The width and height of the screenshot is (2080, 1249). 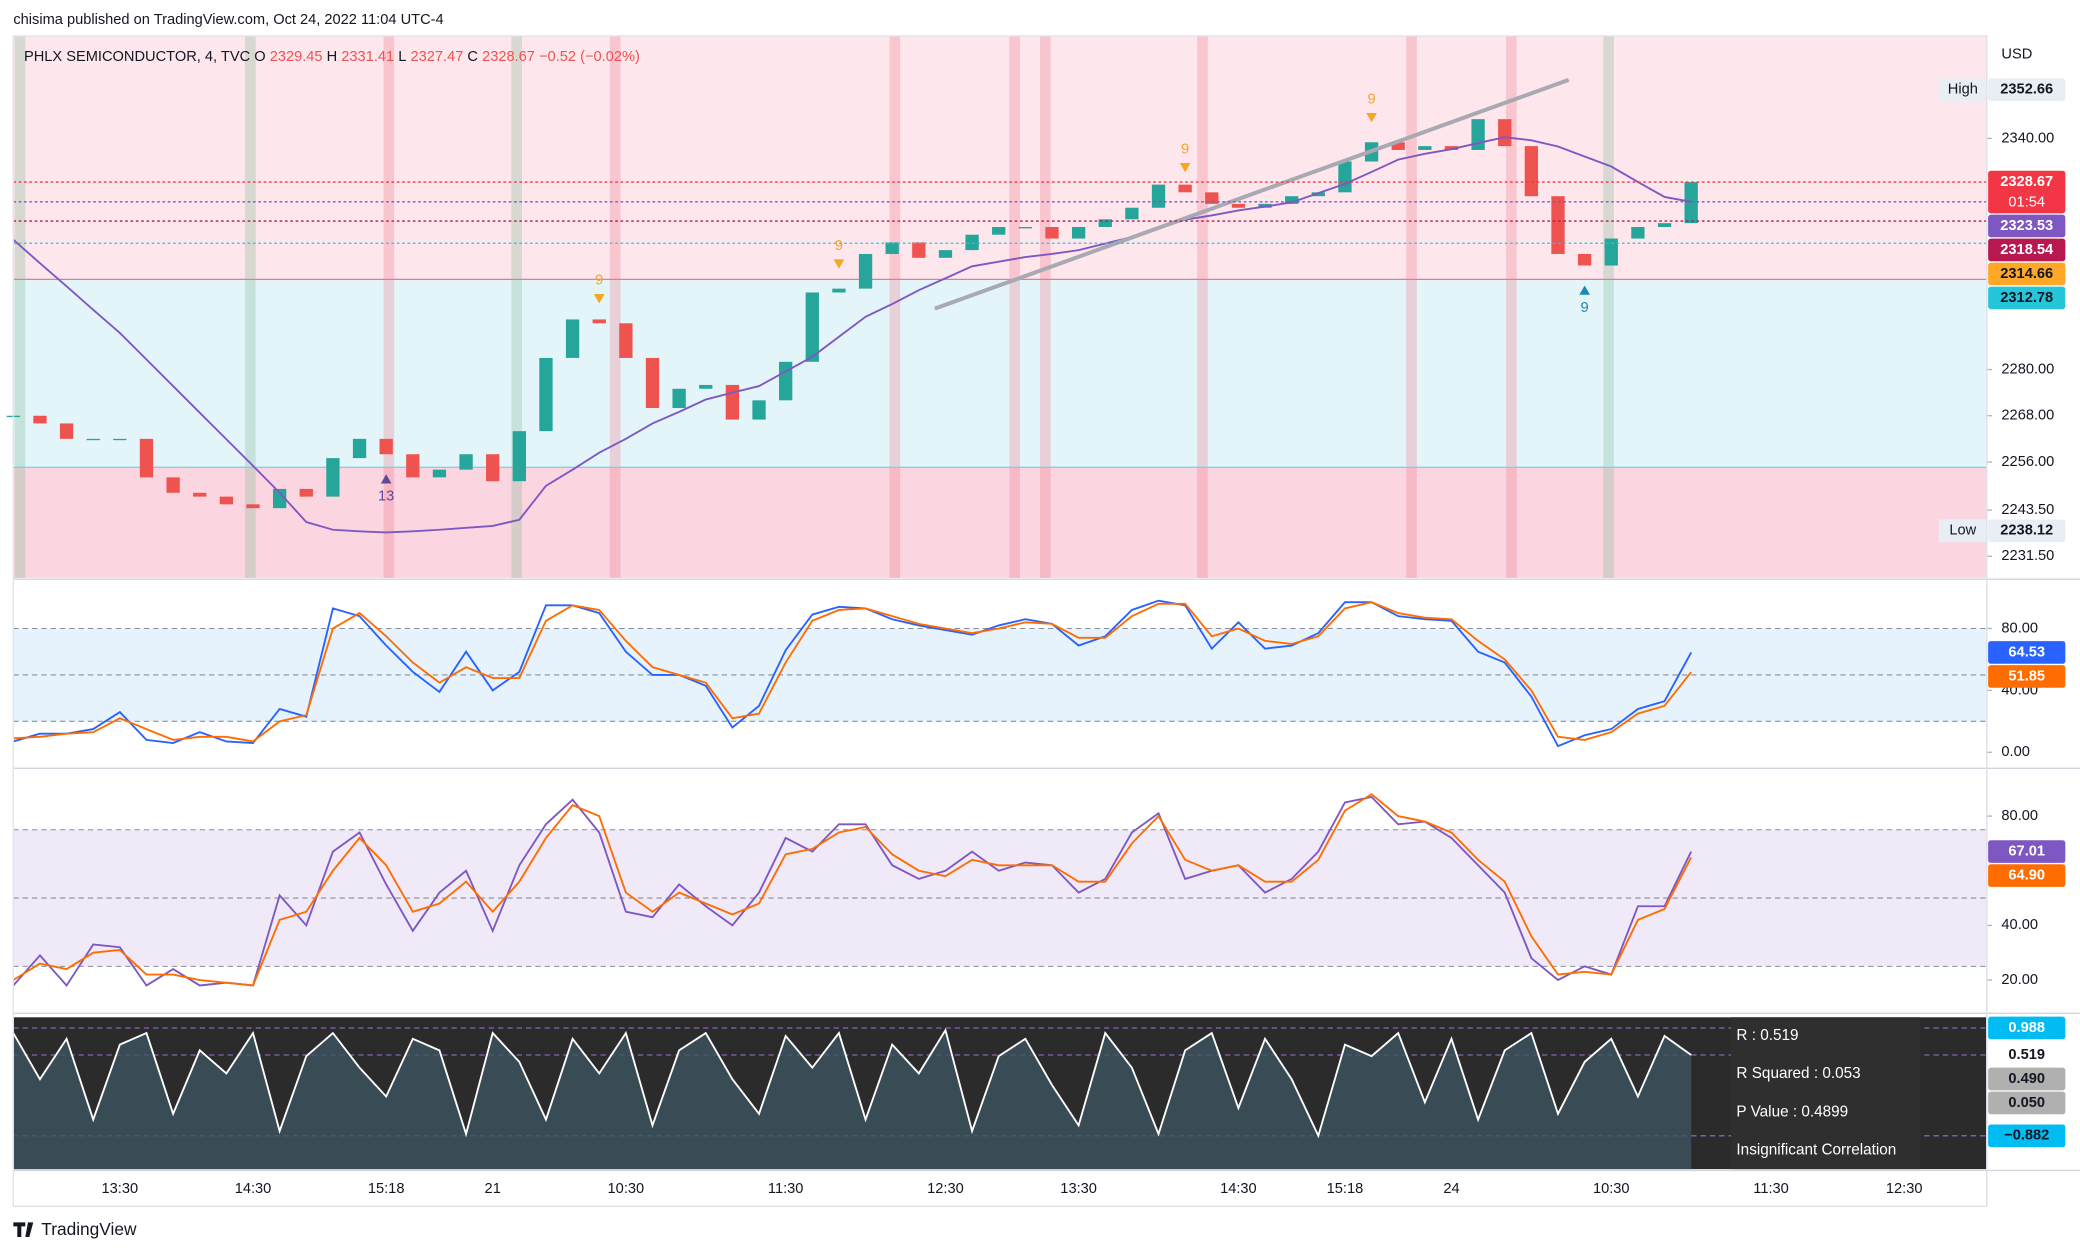 I want to click on x-tick-label: 21, so click(x=493, y=1189).